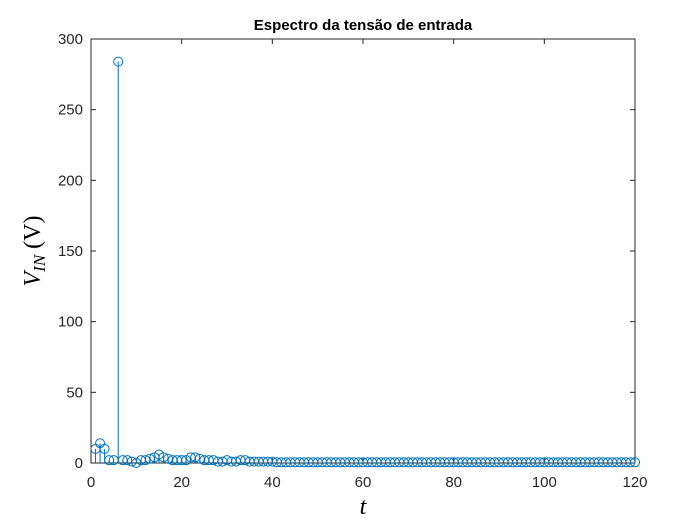 The height and width of the screenshot is (525, 700). Describe the element at coordinates (453, 482) in the screenshot. I see `x-tick-label: 80` at that location.